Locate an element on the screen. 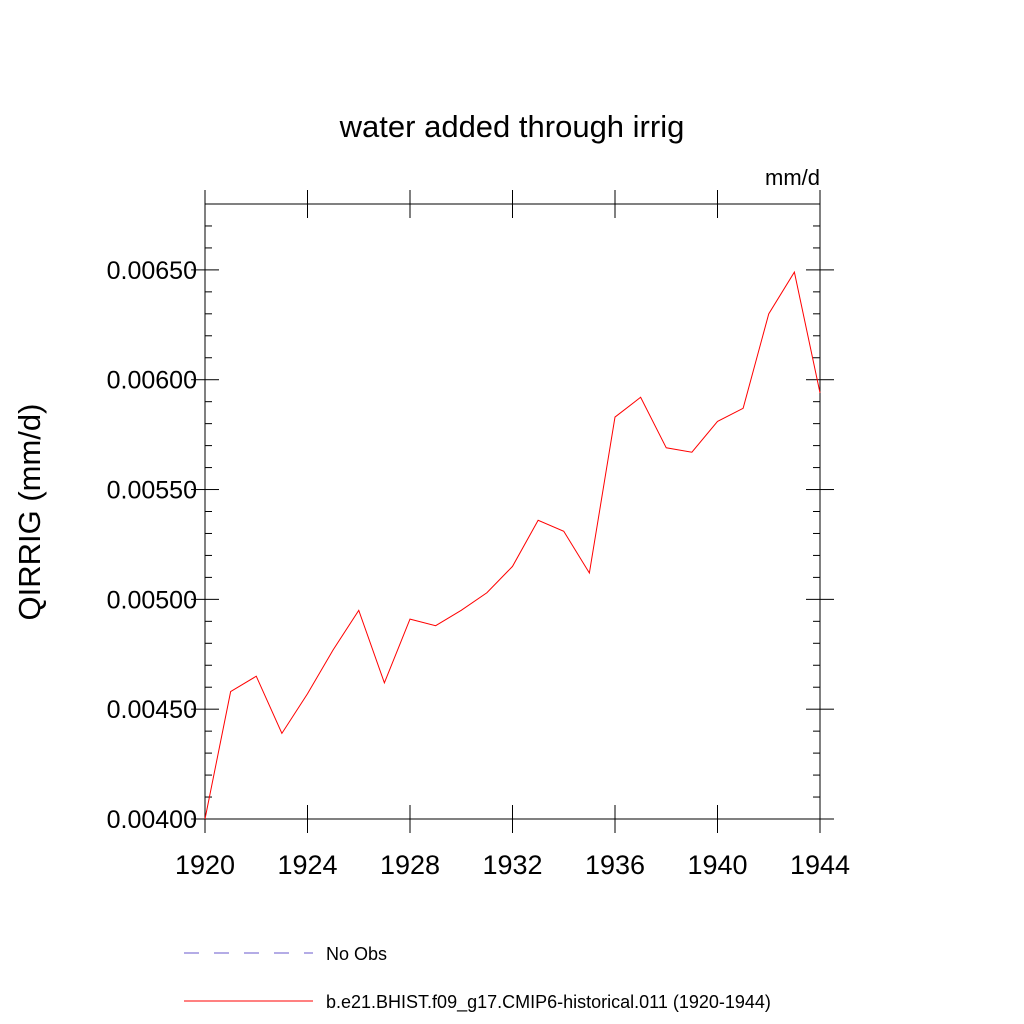 This screenshot has height=1024, width=1024. y-tick-label: 0.00500 is located at coordinates (152, 600).